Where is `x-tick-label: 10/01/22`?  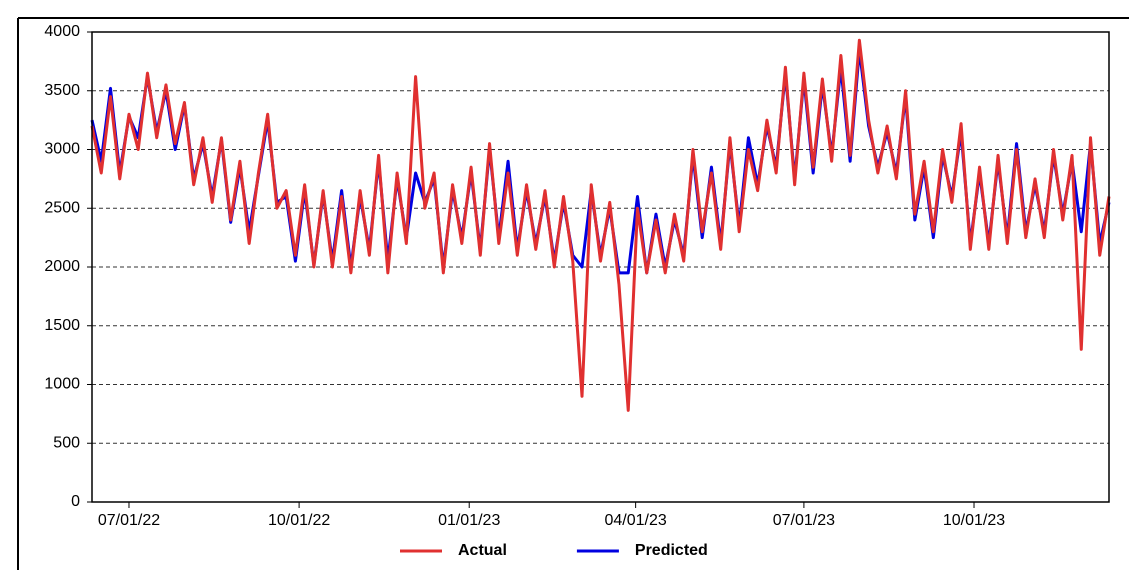
x-tick-label: 10/01/22 is located at coordinates (299, 520).